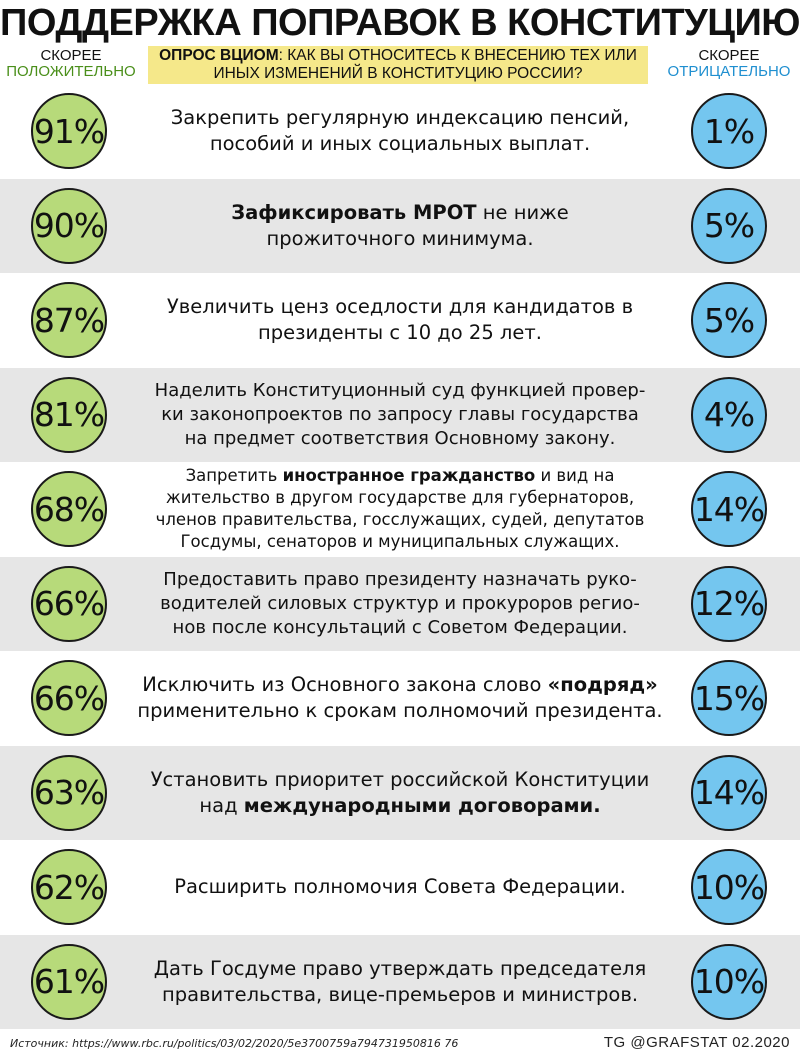 Image resolution: width=800 pixels, height=1057 pixels. I want to click on amendment-text-bold: Зафиксировать МРОТ, so click(354, 212).